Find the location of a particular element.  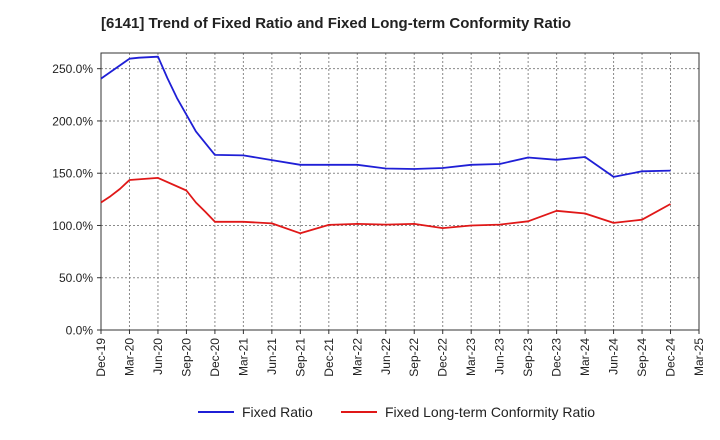

series-line-fixed-long-term-conformity-ratio is located at coordinates (385, 205).